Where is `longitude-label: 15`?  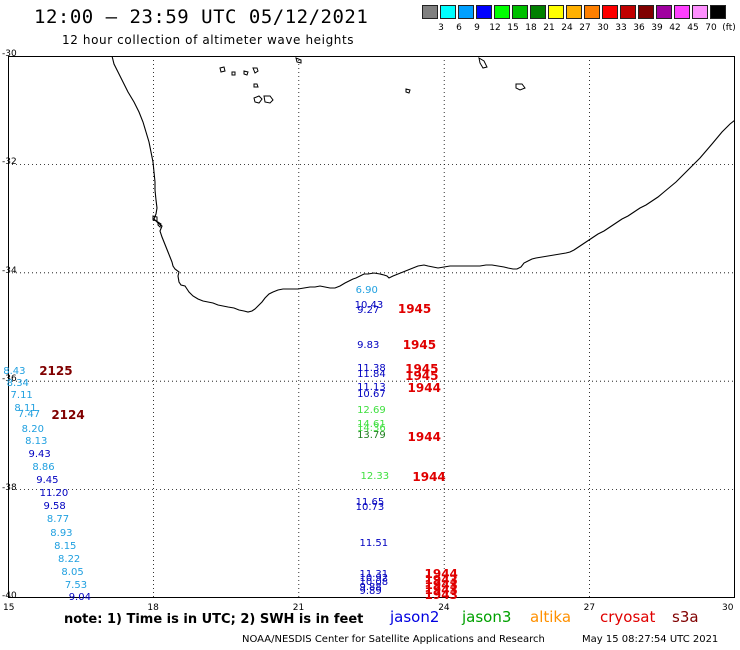 longitude-label: 15 is located at coordinates (9, 608).